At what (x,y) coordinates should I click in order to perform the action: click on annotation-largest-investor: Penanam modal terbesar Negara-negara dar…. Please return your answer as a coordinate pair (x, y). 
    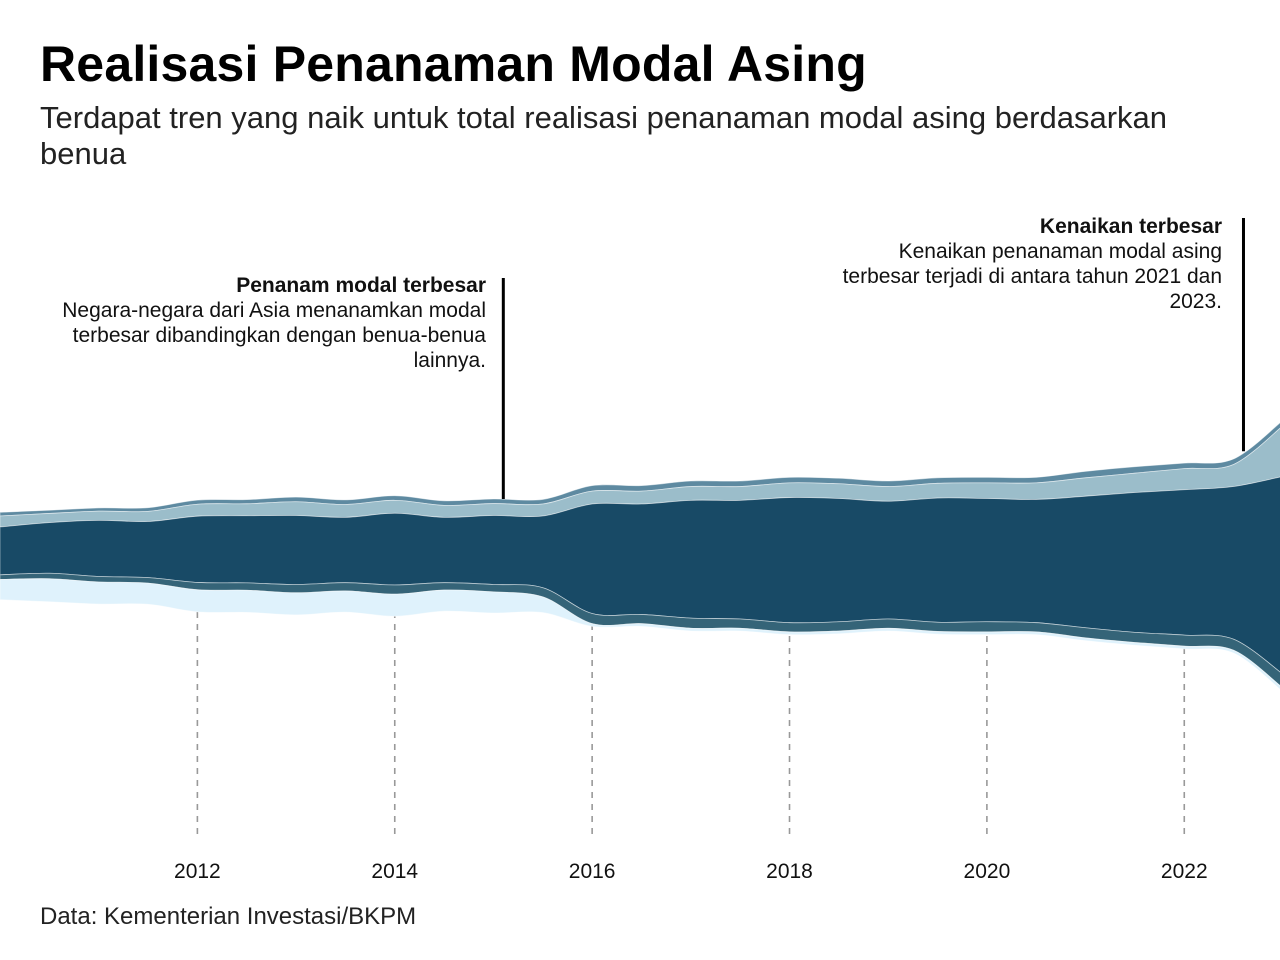
    Looking at the image, I should click on (266, 323).